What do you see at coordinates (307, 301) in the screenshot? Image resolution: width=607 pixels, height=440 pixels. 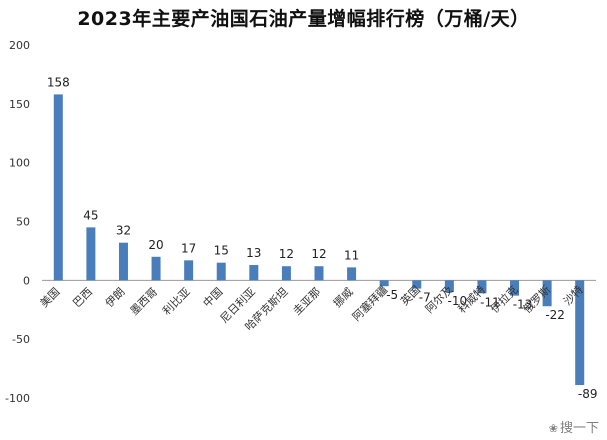 I see `x-tick-label: 圭亚那` at bounding box center [307, 301].